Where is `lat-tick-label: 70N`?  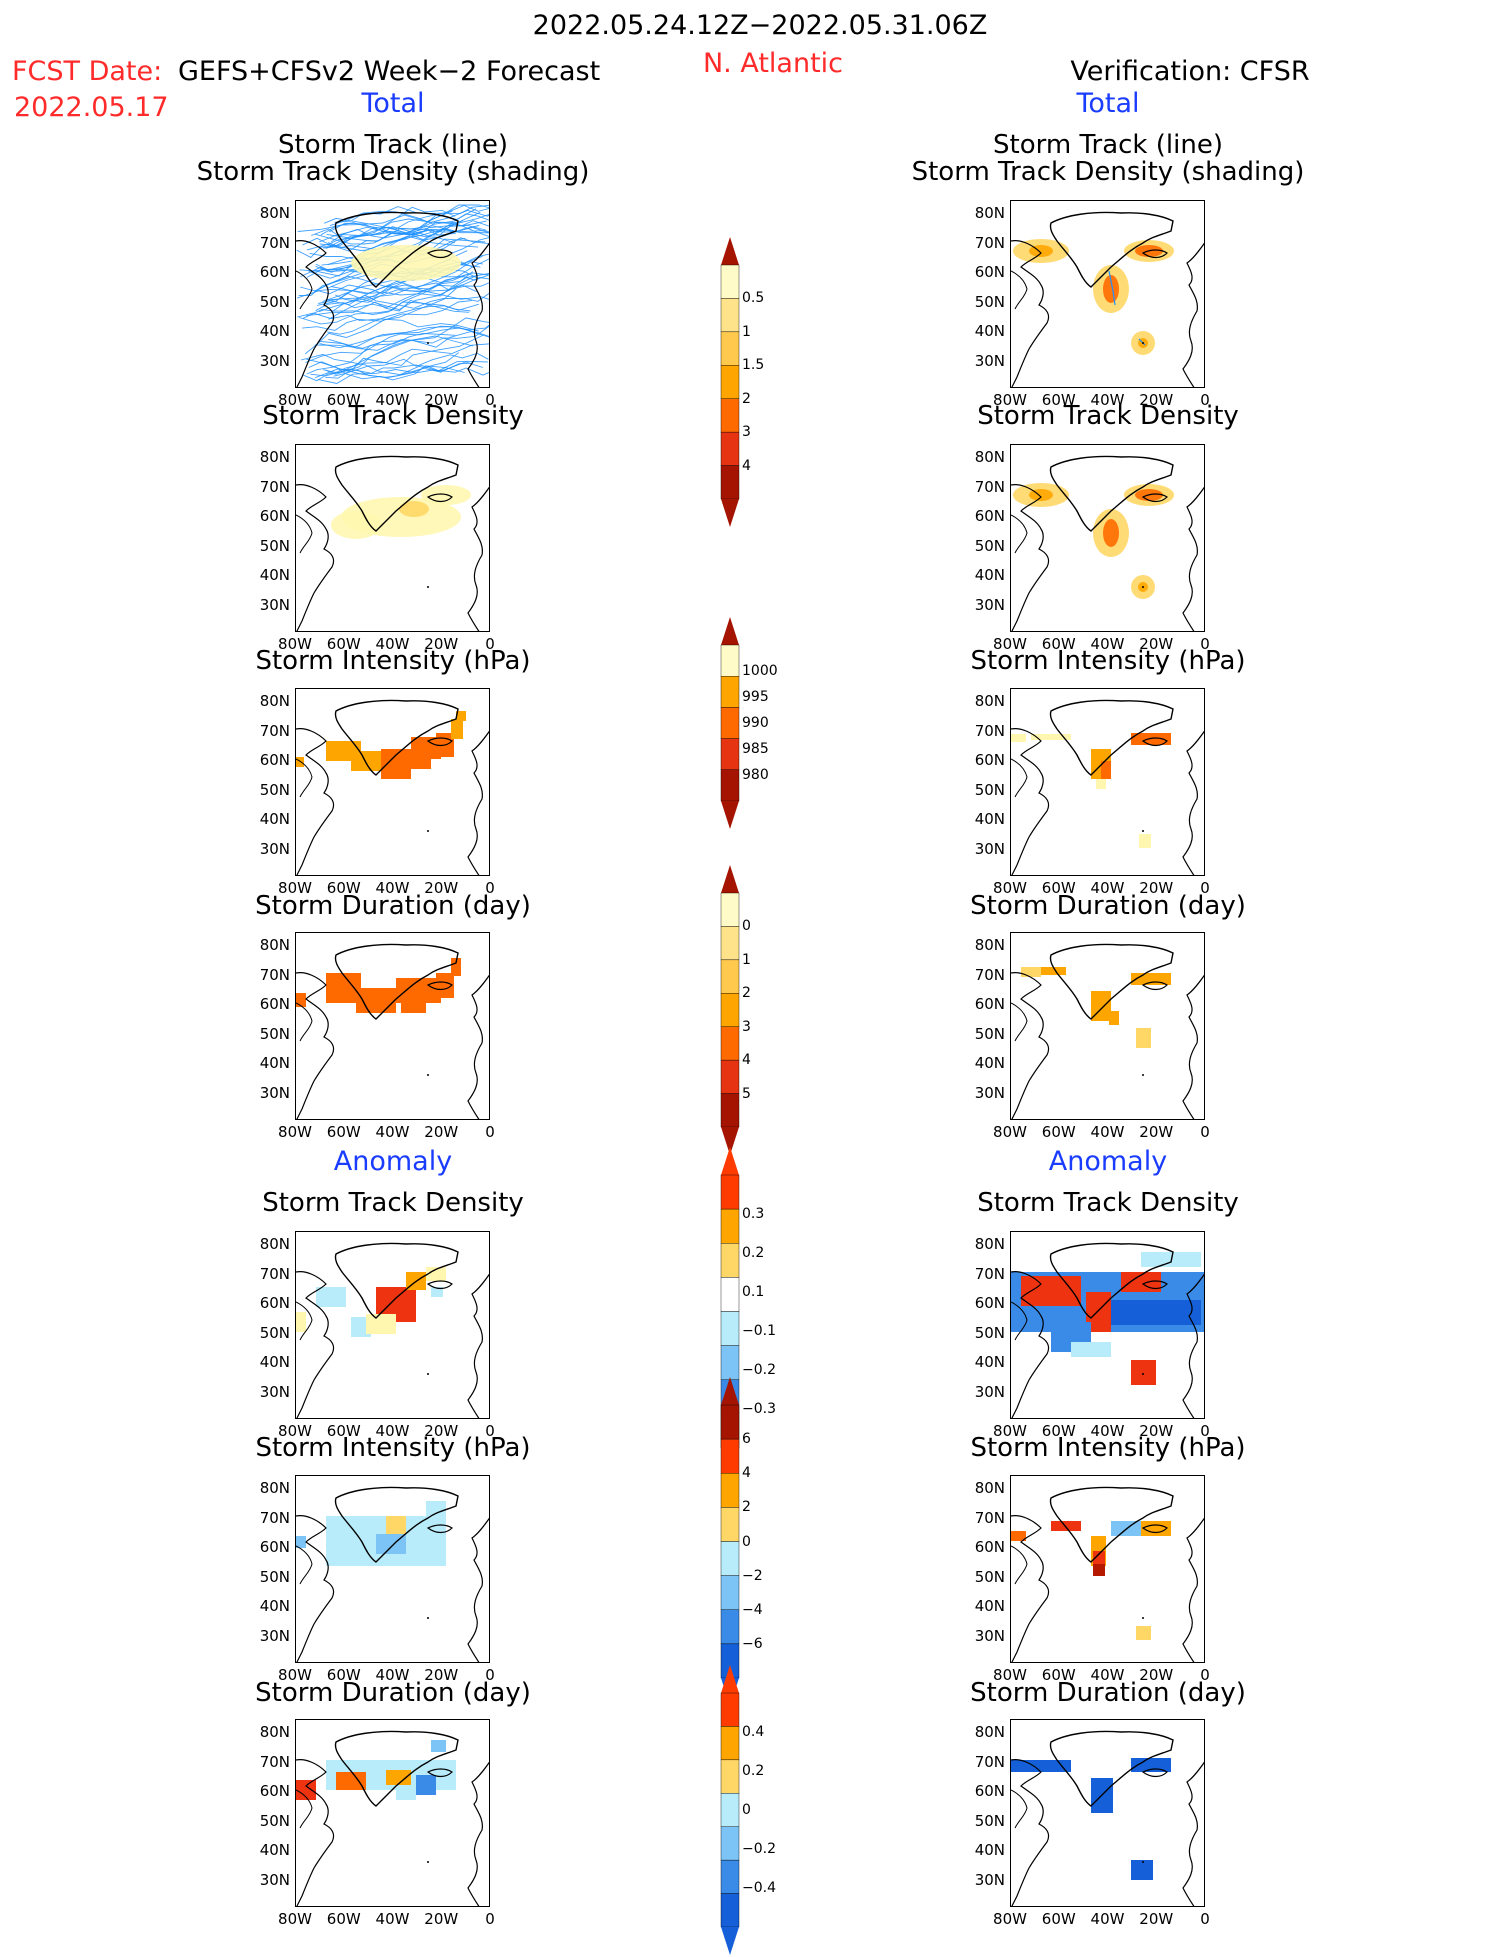 lat-tick-label: 70N is located at coordinates (274, 730).